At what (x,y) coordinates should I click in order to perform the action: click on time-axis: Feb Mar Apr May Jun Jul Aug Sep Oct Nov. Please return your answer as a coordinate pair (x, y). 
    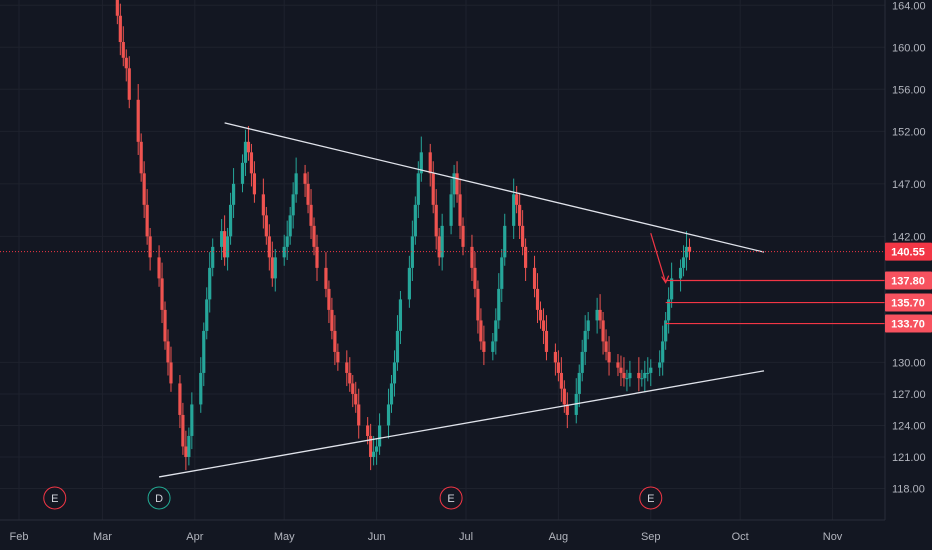
    Looking at the image, I should click on (426, 537).